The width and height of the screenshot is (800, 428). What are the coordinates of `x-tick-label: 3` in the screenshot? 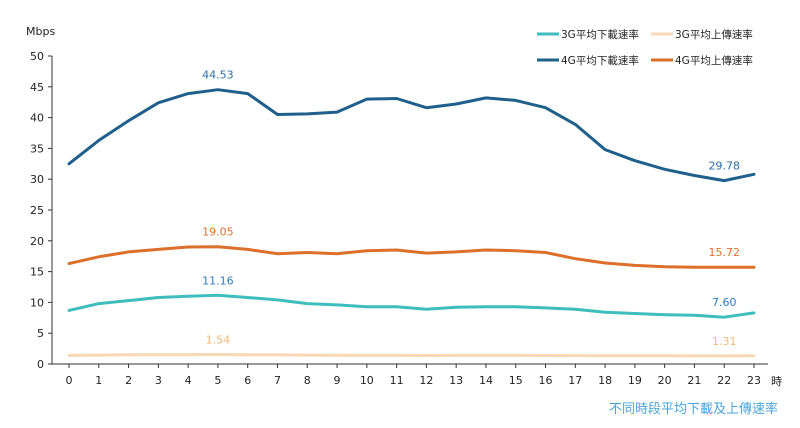 It's located at (158, 380).